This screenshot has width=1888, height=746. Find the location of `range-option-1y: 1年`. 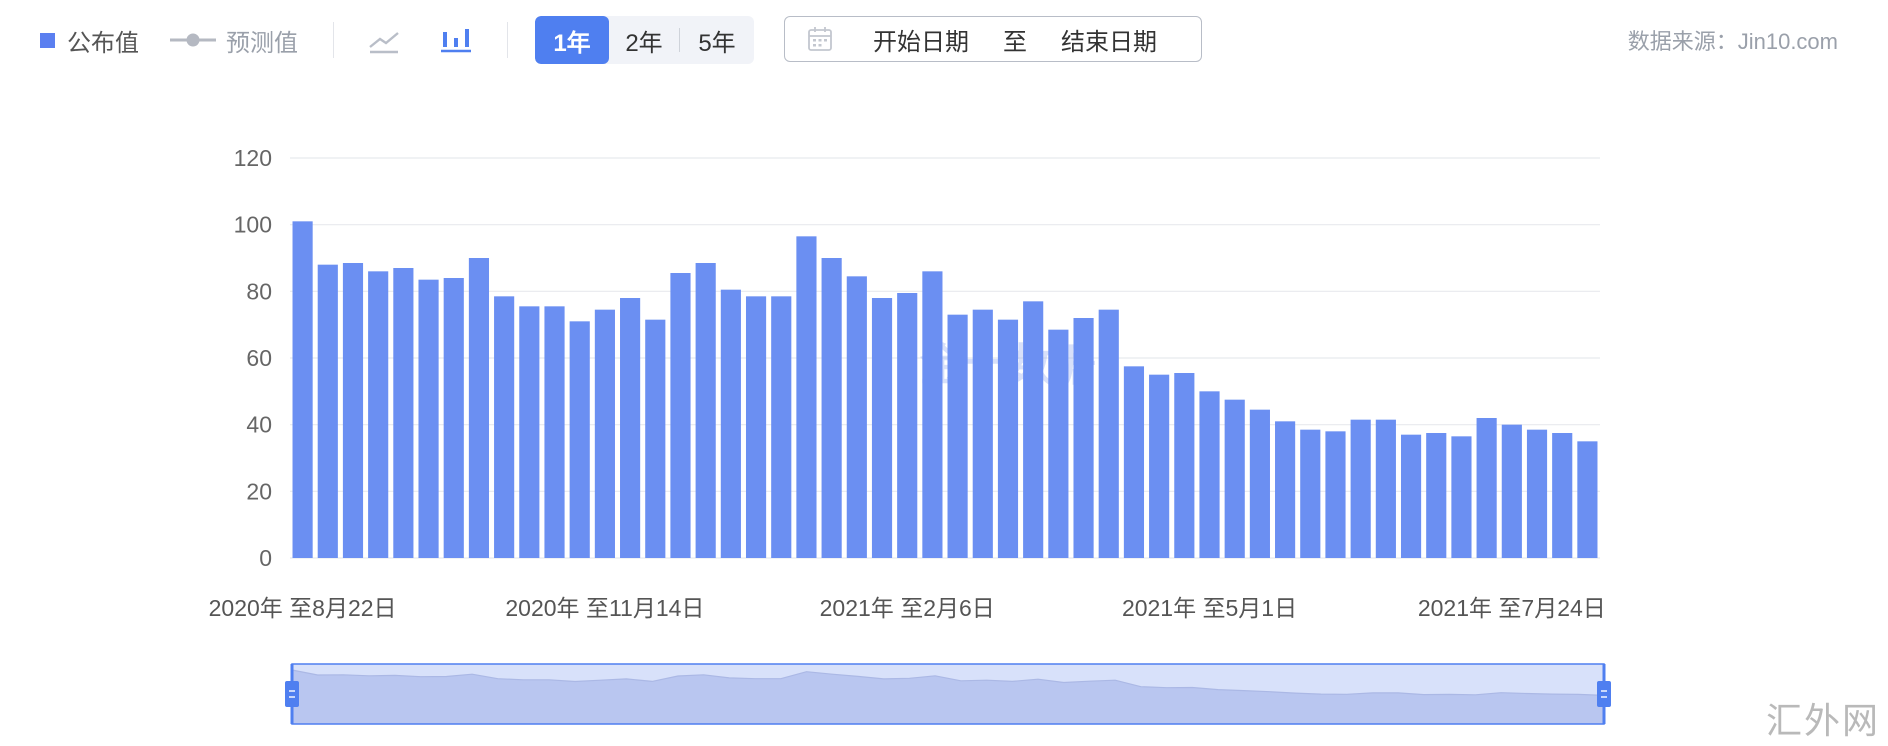

range-option-1y: 1年 is located at coordinates (572, 40).